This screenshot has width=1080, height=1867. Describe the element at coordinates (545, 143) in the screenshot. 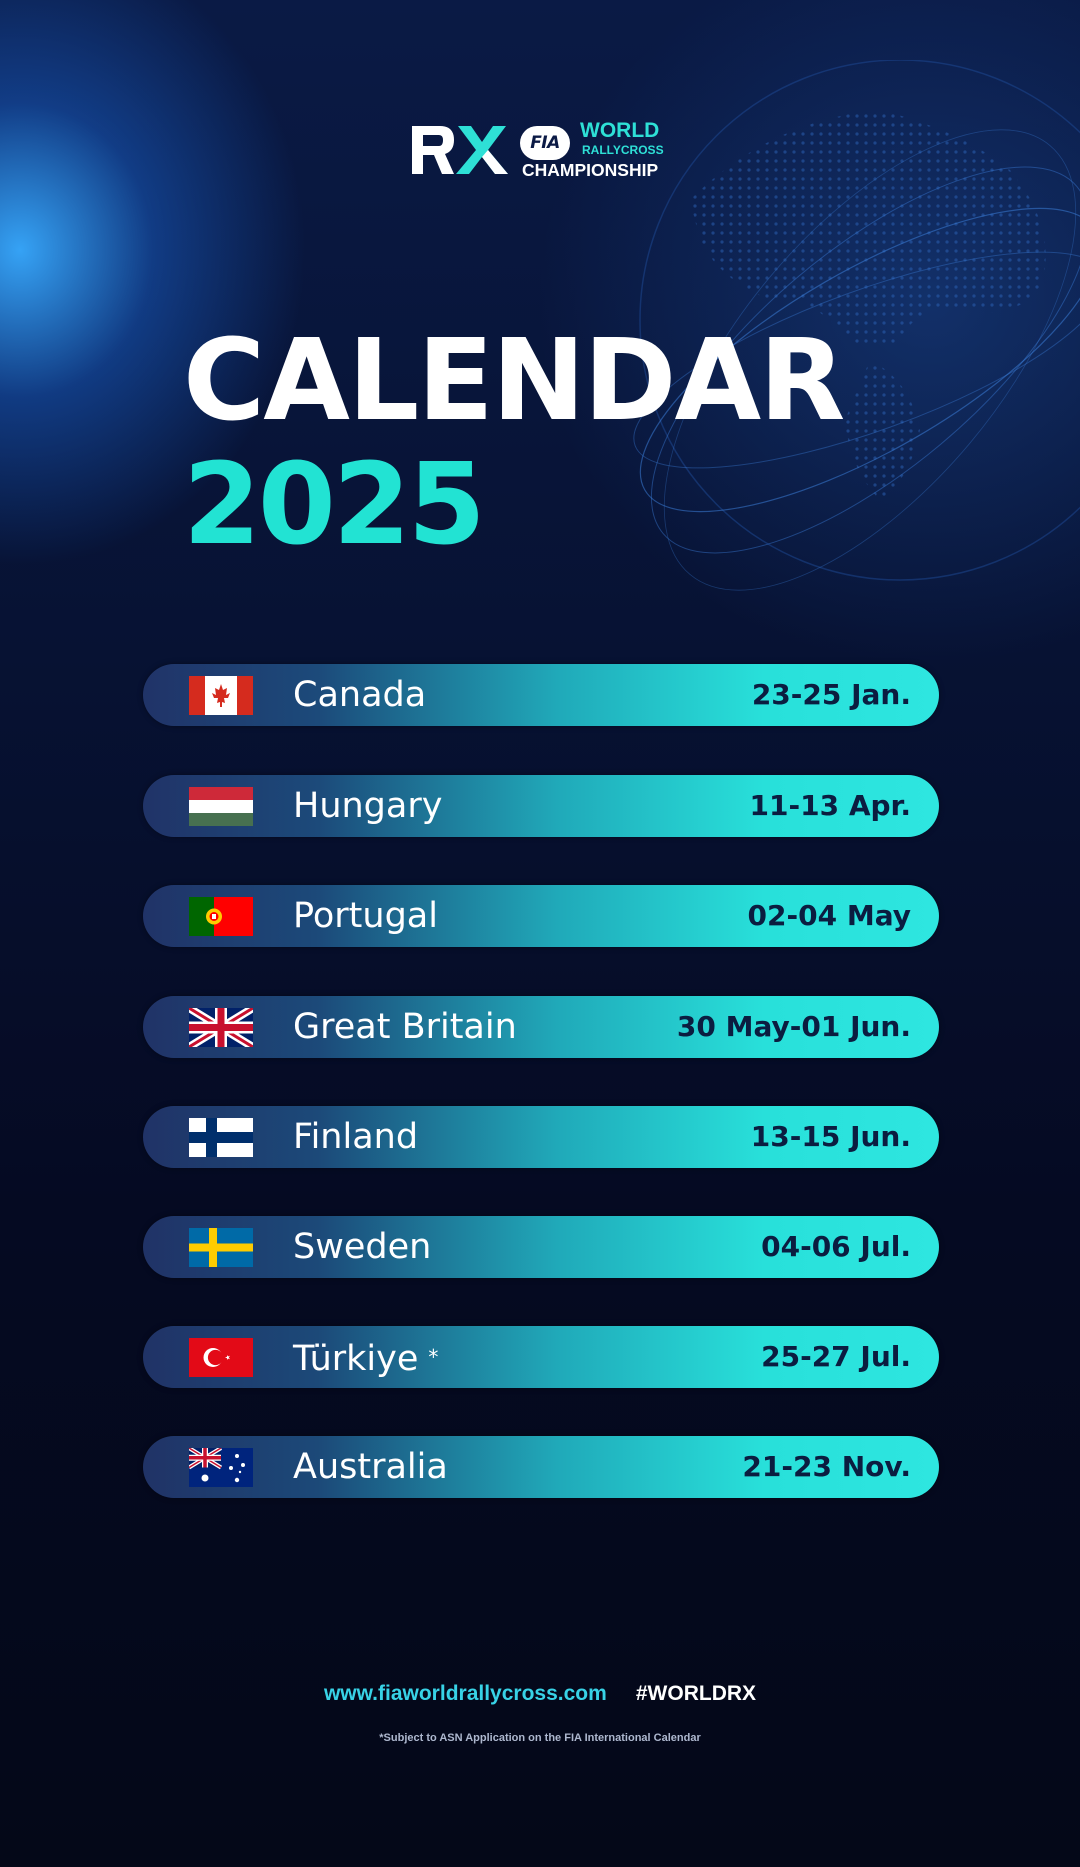

I see `fia-badge-icon: FIA` at that location.